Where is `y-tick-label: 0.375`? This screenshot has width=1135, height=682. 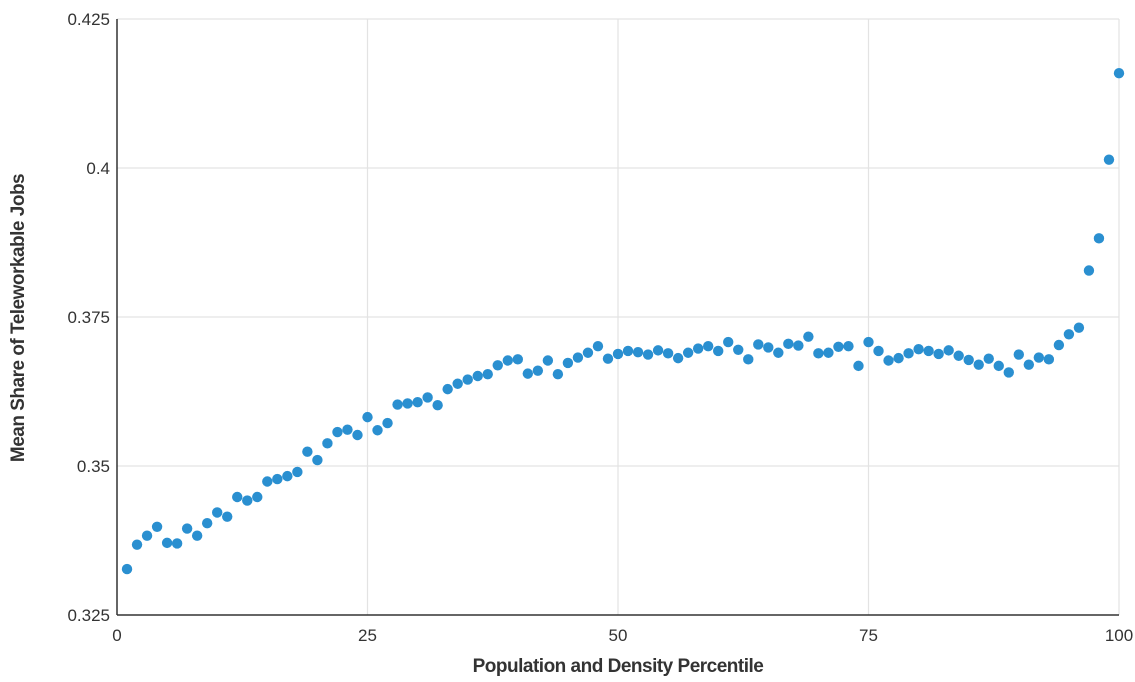 y-tick-label: 0.375 is located at coordinates (88, 317).